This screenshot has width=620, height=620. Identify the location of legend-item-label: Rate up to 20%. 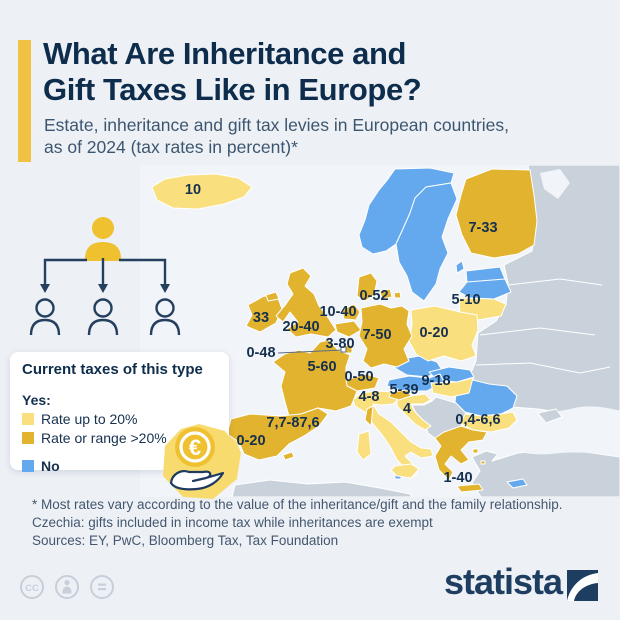
(89, 419).